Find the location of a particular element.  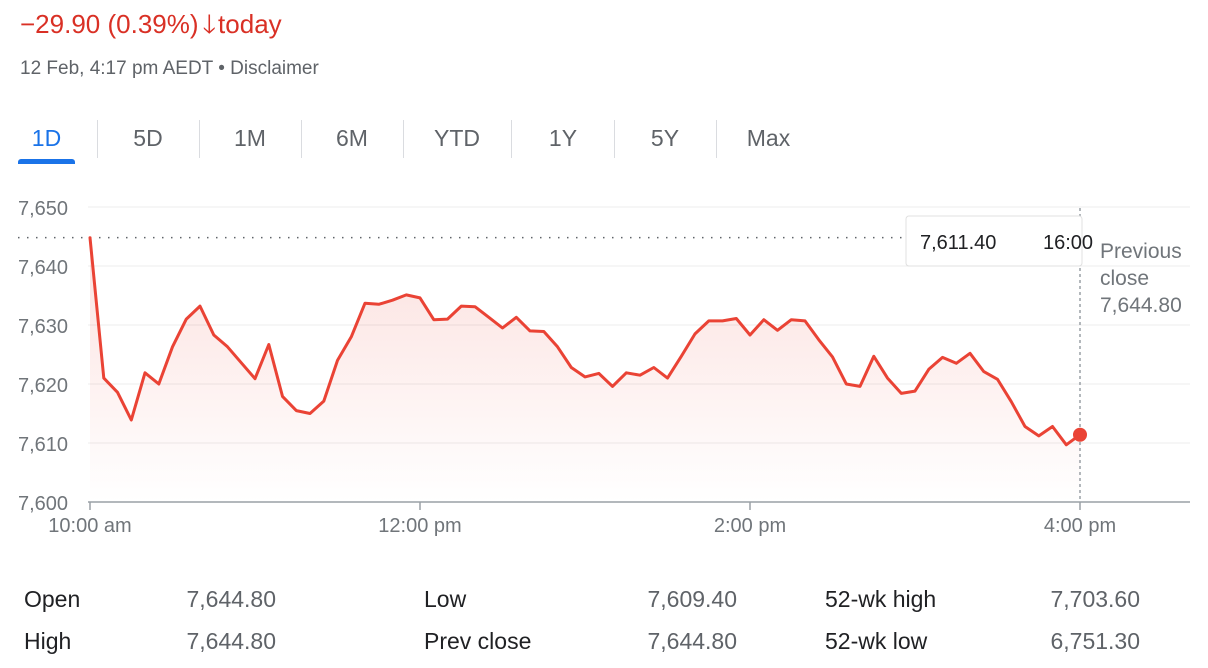

stat-label-open: Open is located at coordinates (52, 599).